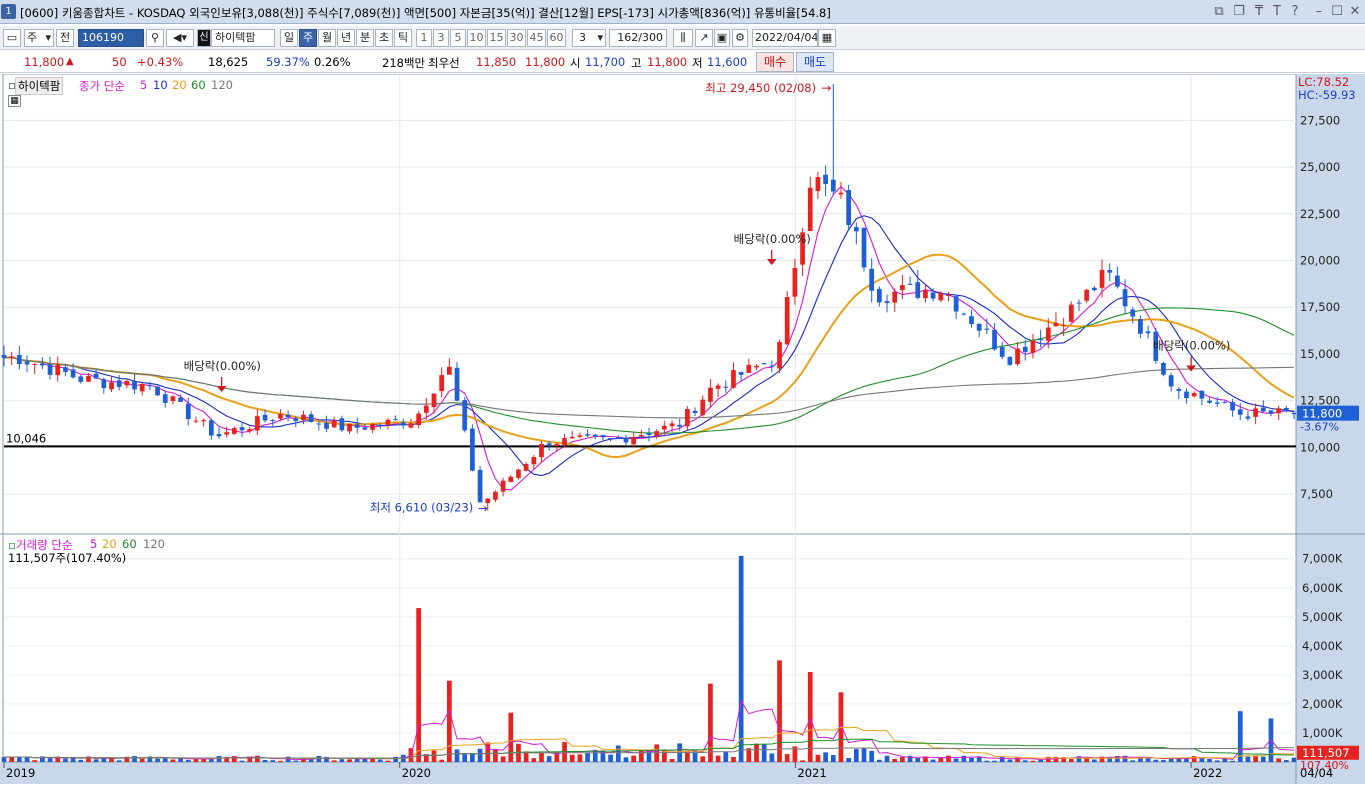 This screenshot has width=1365, height=787. I want to click on speaker-icon: ◀▾, so click(180, 38).